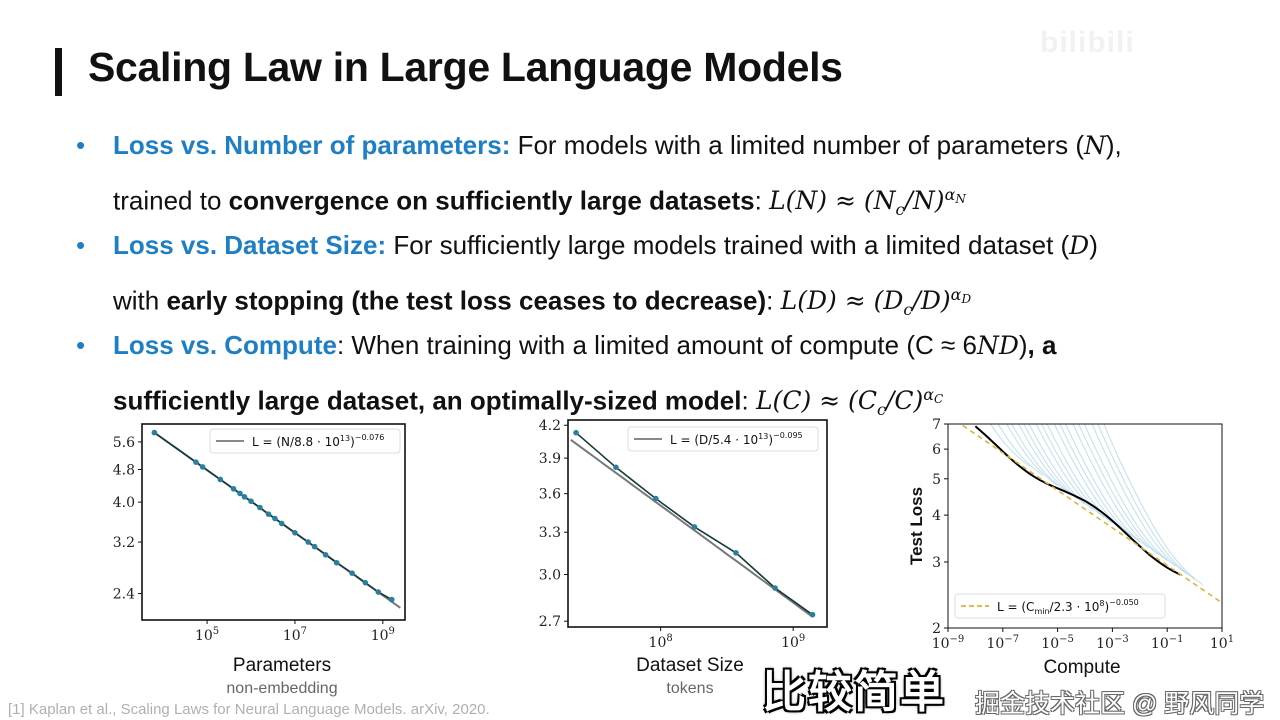 The image size is (1280, 720). Describe the element at coordinates (124, 471) in the screenshot. I see `y-tick-label: 4.8` at that location.